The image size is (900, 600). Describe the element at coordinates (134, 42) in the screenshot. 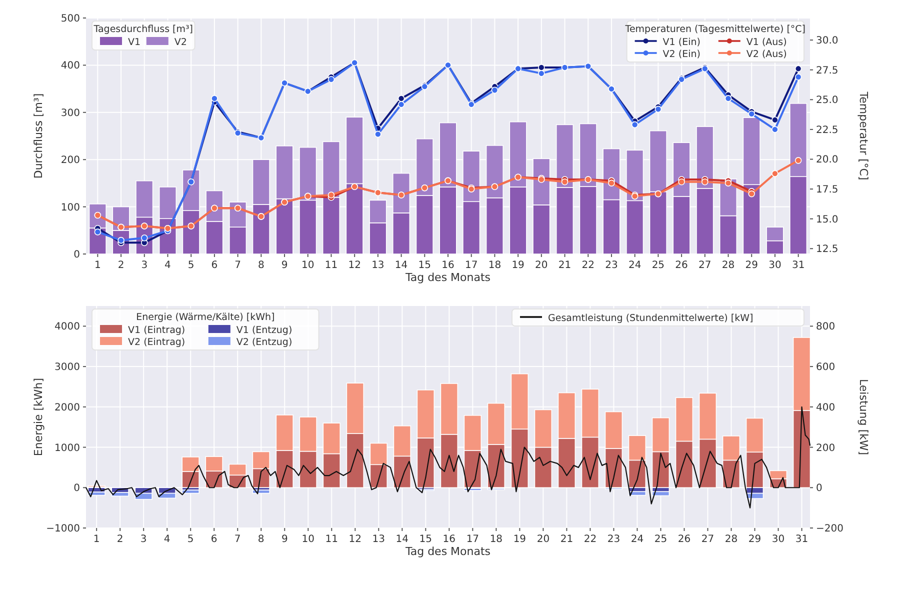

I see `legend-label: V1` at that location.